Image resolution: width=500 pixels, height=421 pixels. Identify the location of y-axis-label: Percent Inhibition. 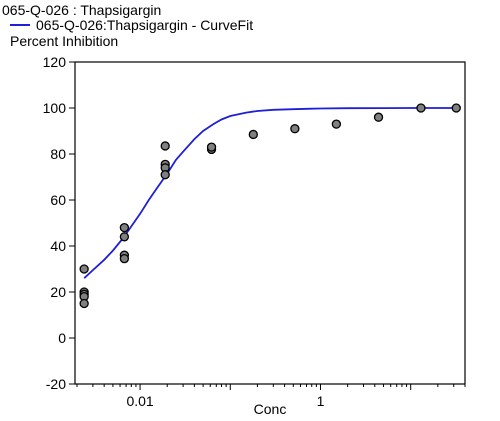
(64, 41).